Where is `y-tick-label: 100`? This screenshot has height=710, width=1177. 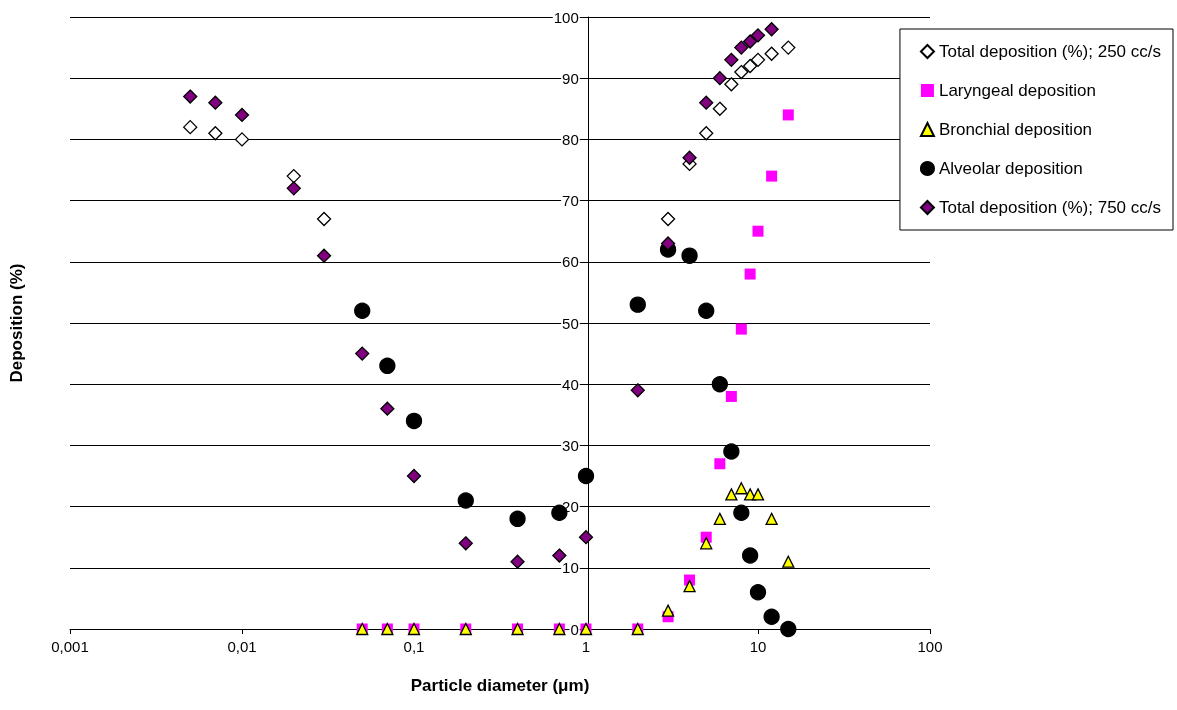 y-tick-label: 100 is located at coordinates (566, 17).